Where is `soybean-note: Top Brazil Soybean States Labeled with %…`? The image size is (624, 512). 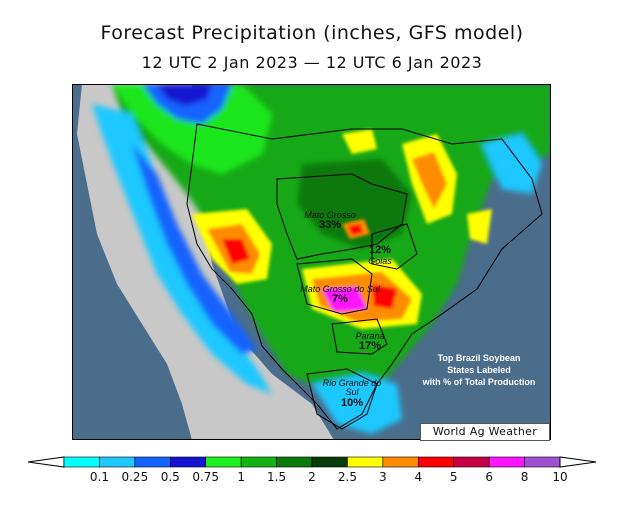
soybean-note: Top Brazil Soybean States Labeled with %… is located at coordinates (479, 370).